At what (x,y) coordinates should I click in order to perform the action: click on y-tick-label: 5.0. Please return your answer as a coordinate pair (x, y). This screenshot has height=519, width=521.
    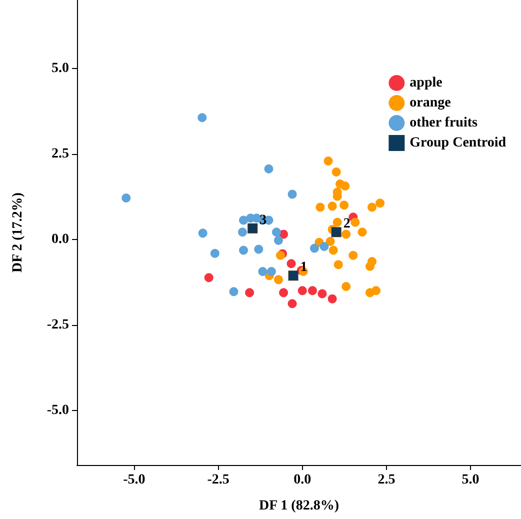
    Looking at the image, I should click on (60, 68).